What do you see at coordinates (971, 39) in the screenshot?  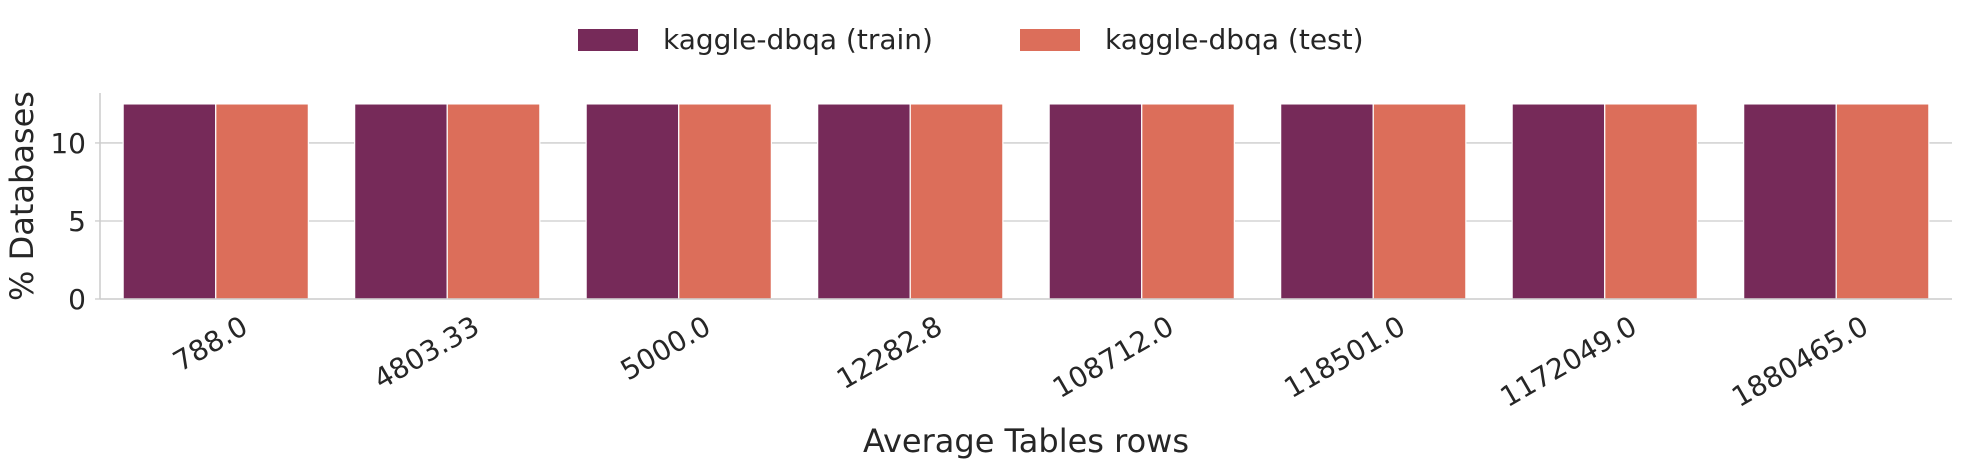 I see `legend: kaggle-dbqa (train) kaggle-dbqa (test)` at bounding box center [971, 39].